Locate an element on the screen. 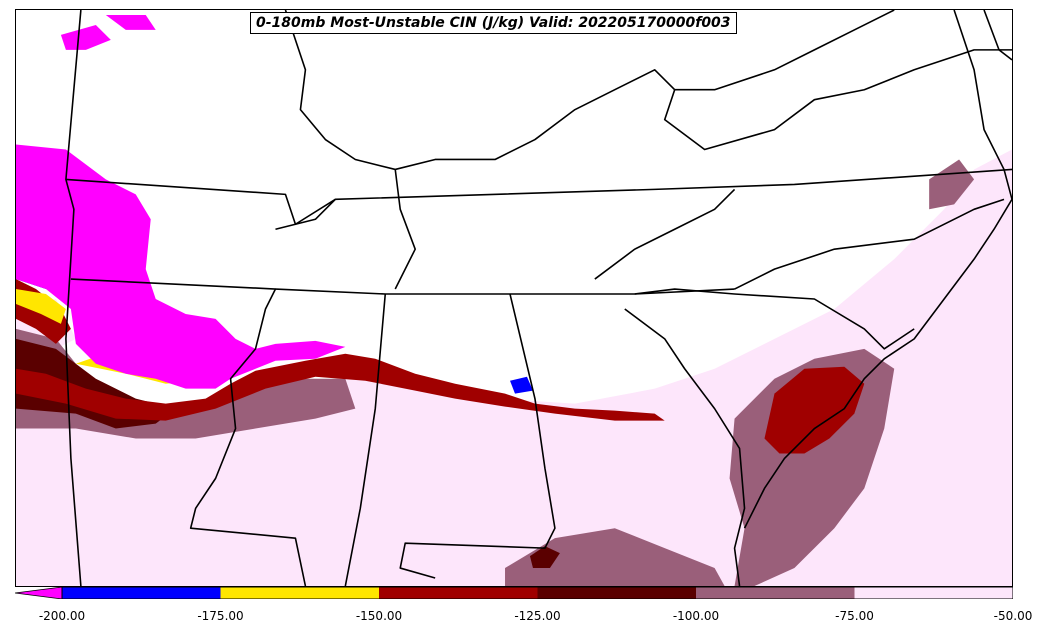 The height and width of the screenshot is (633, 1044). colorbar-under-triangle is located at coordinates (39, 593).